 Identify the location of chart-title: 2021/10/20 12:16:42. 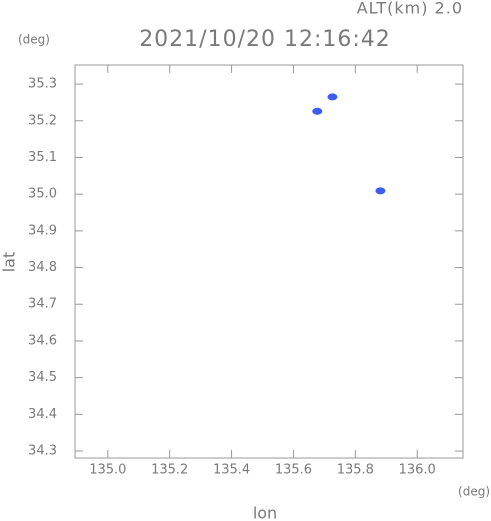
(265, 39).